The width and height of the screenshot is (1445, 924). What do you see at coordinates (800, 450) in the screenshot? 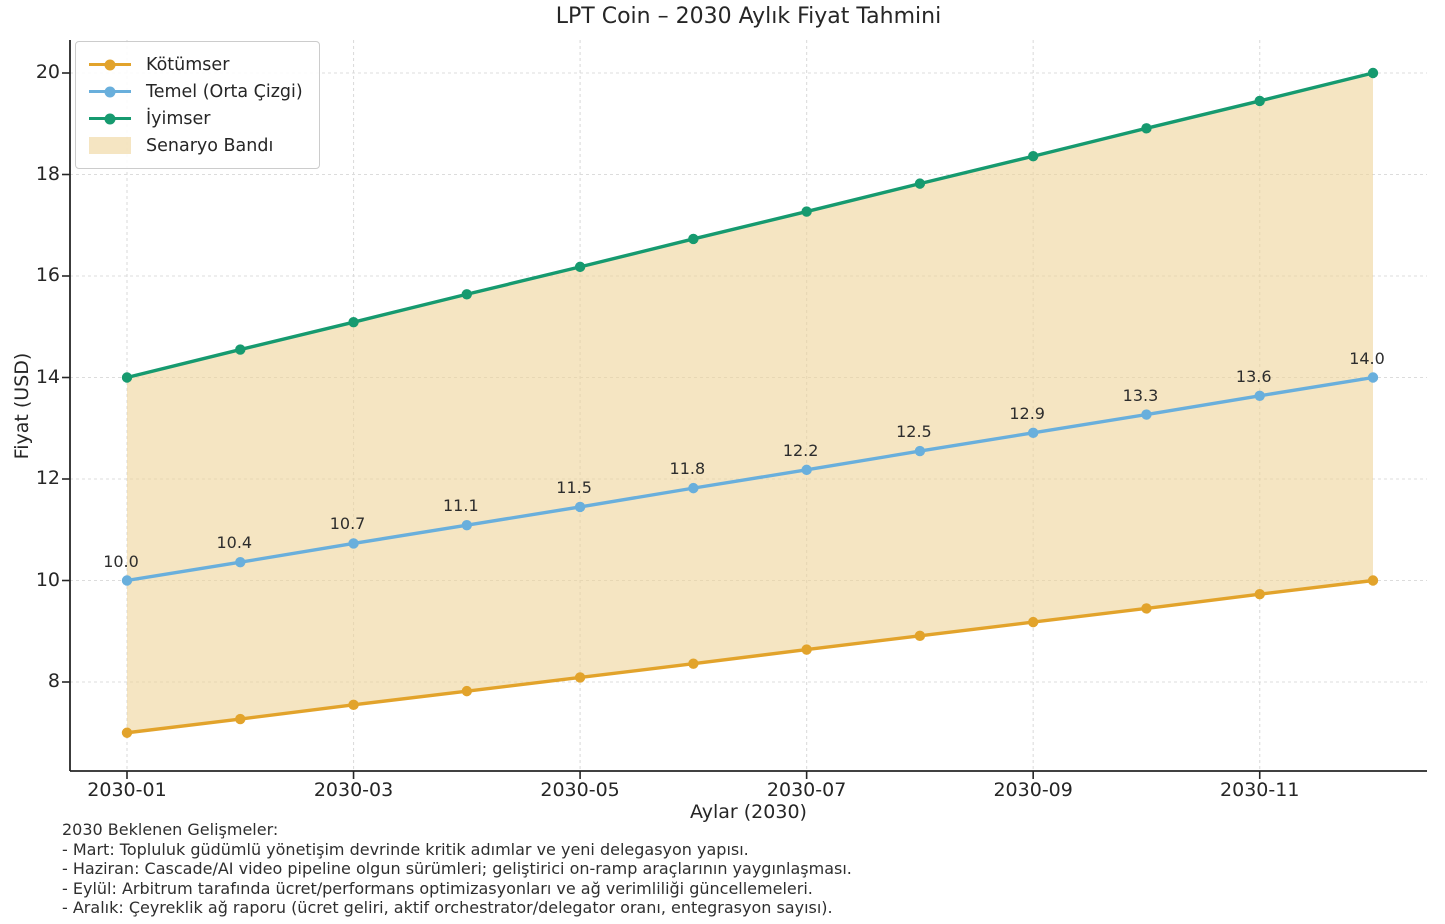
I see `point-value-label: 12.2` at bounding box center [800, 450].